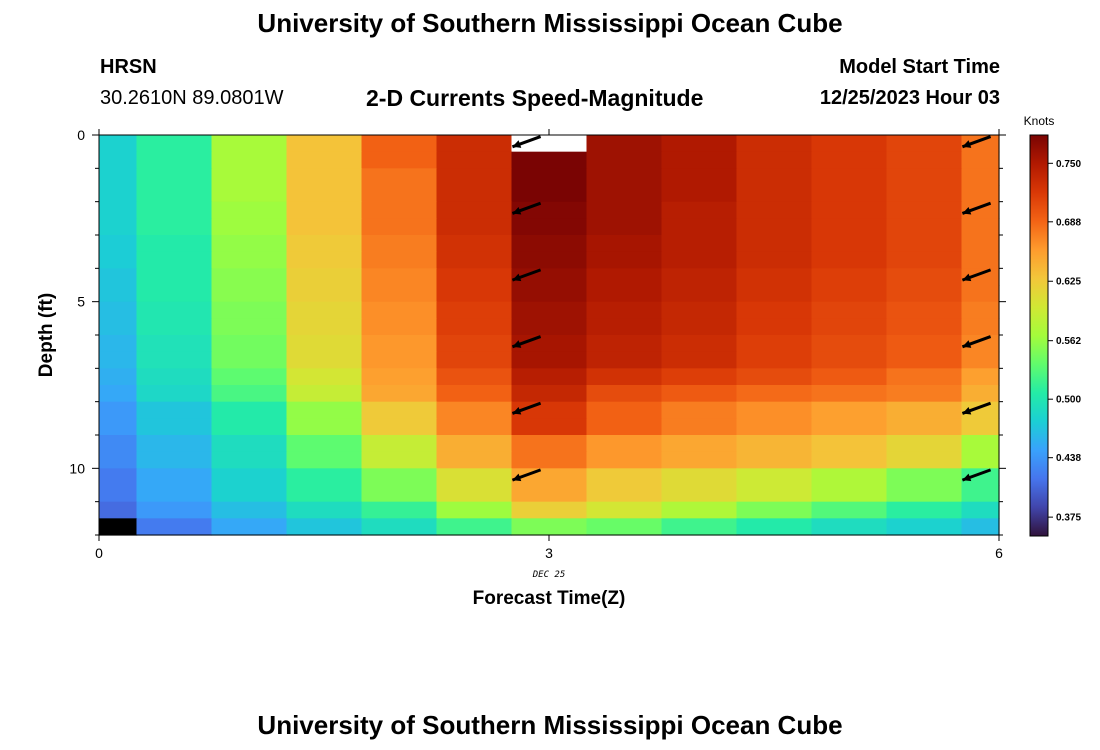 This screenshot has height=750, width=1100. What do you see at coordinates (1039, 121) in the screenshot?
I see `colorbar-unit: Knots` at bounding box center [1039, 121].